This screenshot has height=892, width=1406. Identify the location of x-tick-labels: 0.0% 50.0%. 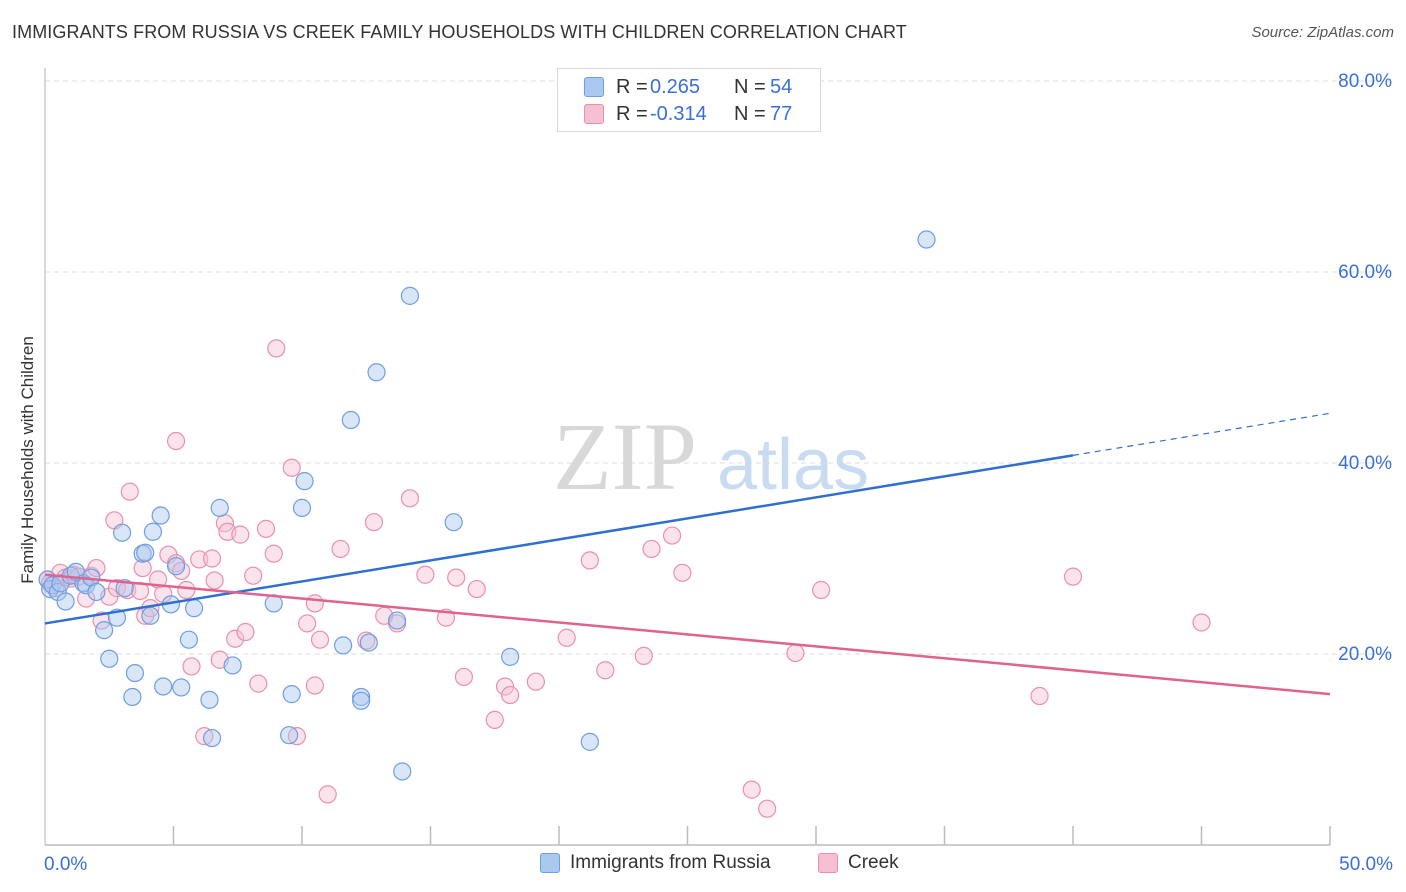
(718, 864).